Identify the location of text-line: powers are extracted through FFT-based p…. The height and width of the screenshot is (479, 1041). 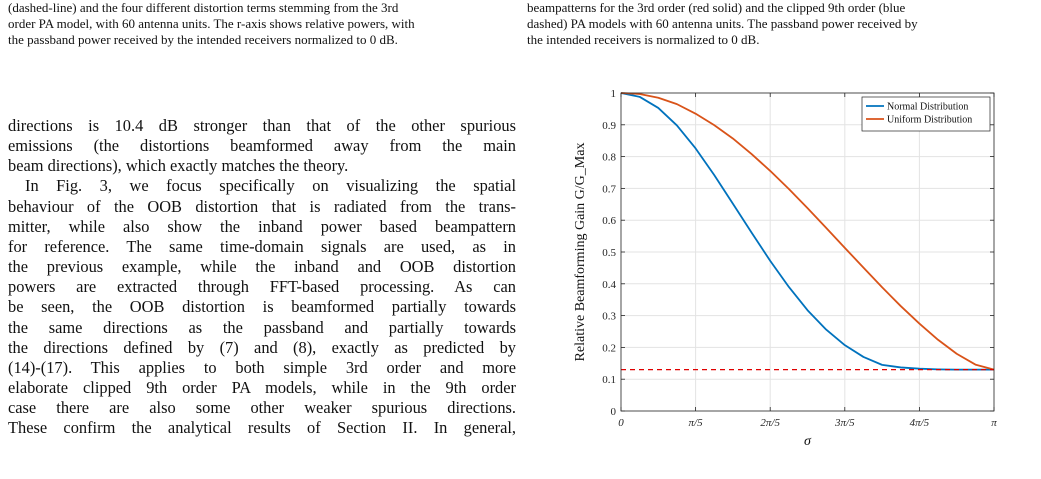
(262, 287).